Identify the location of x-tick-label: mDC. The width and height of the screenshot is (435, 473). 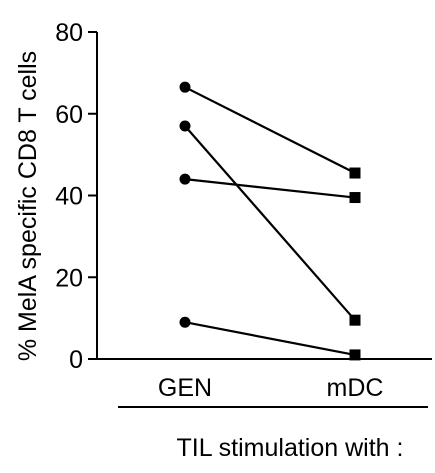
(355, 388).